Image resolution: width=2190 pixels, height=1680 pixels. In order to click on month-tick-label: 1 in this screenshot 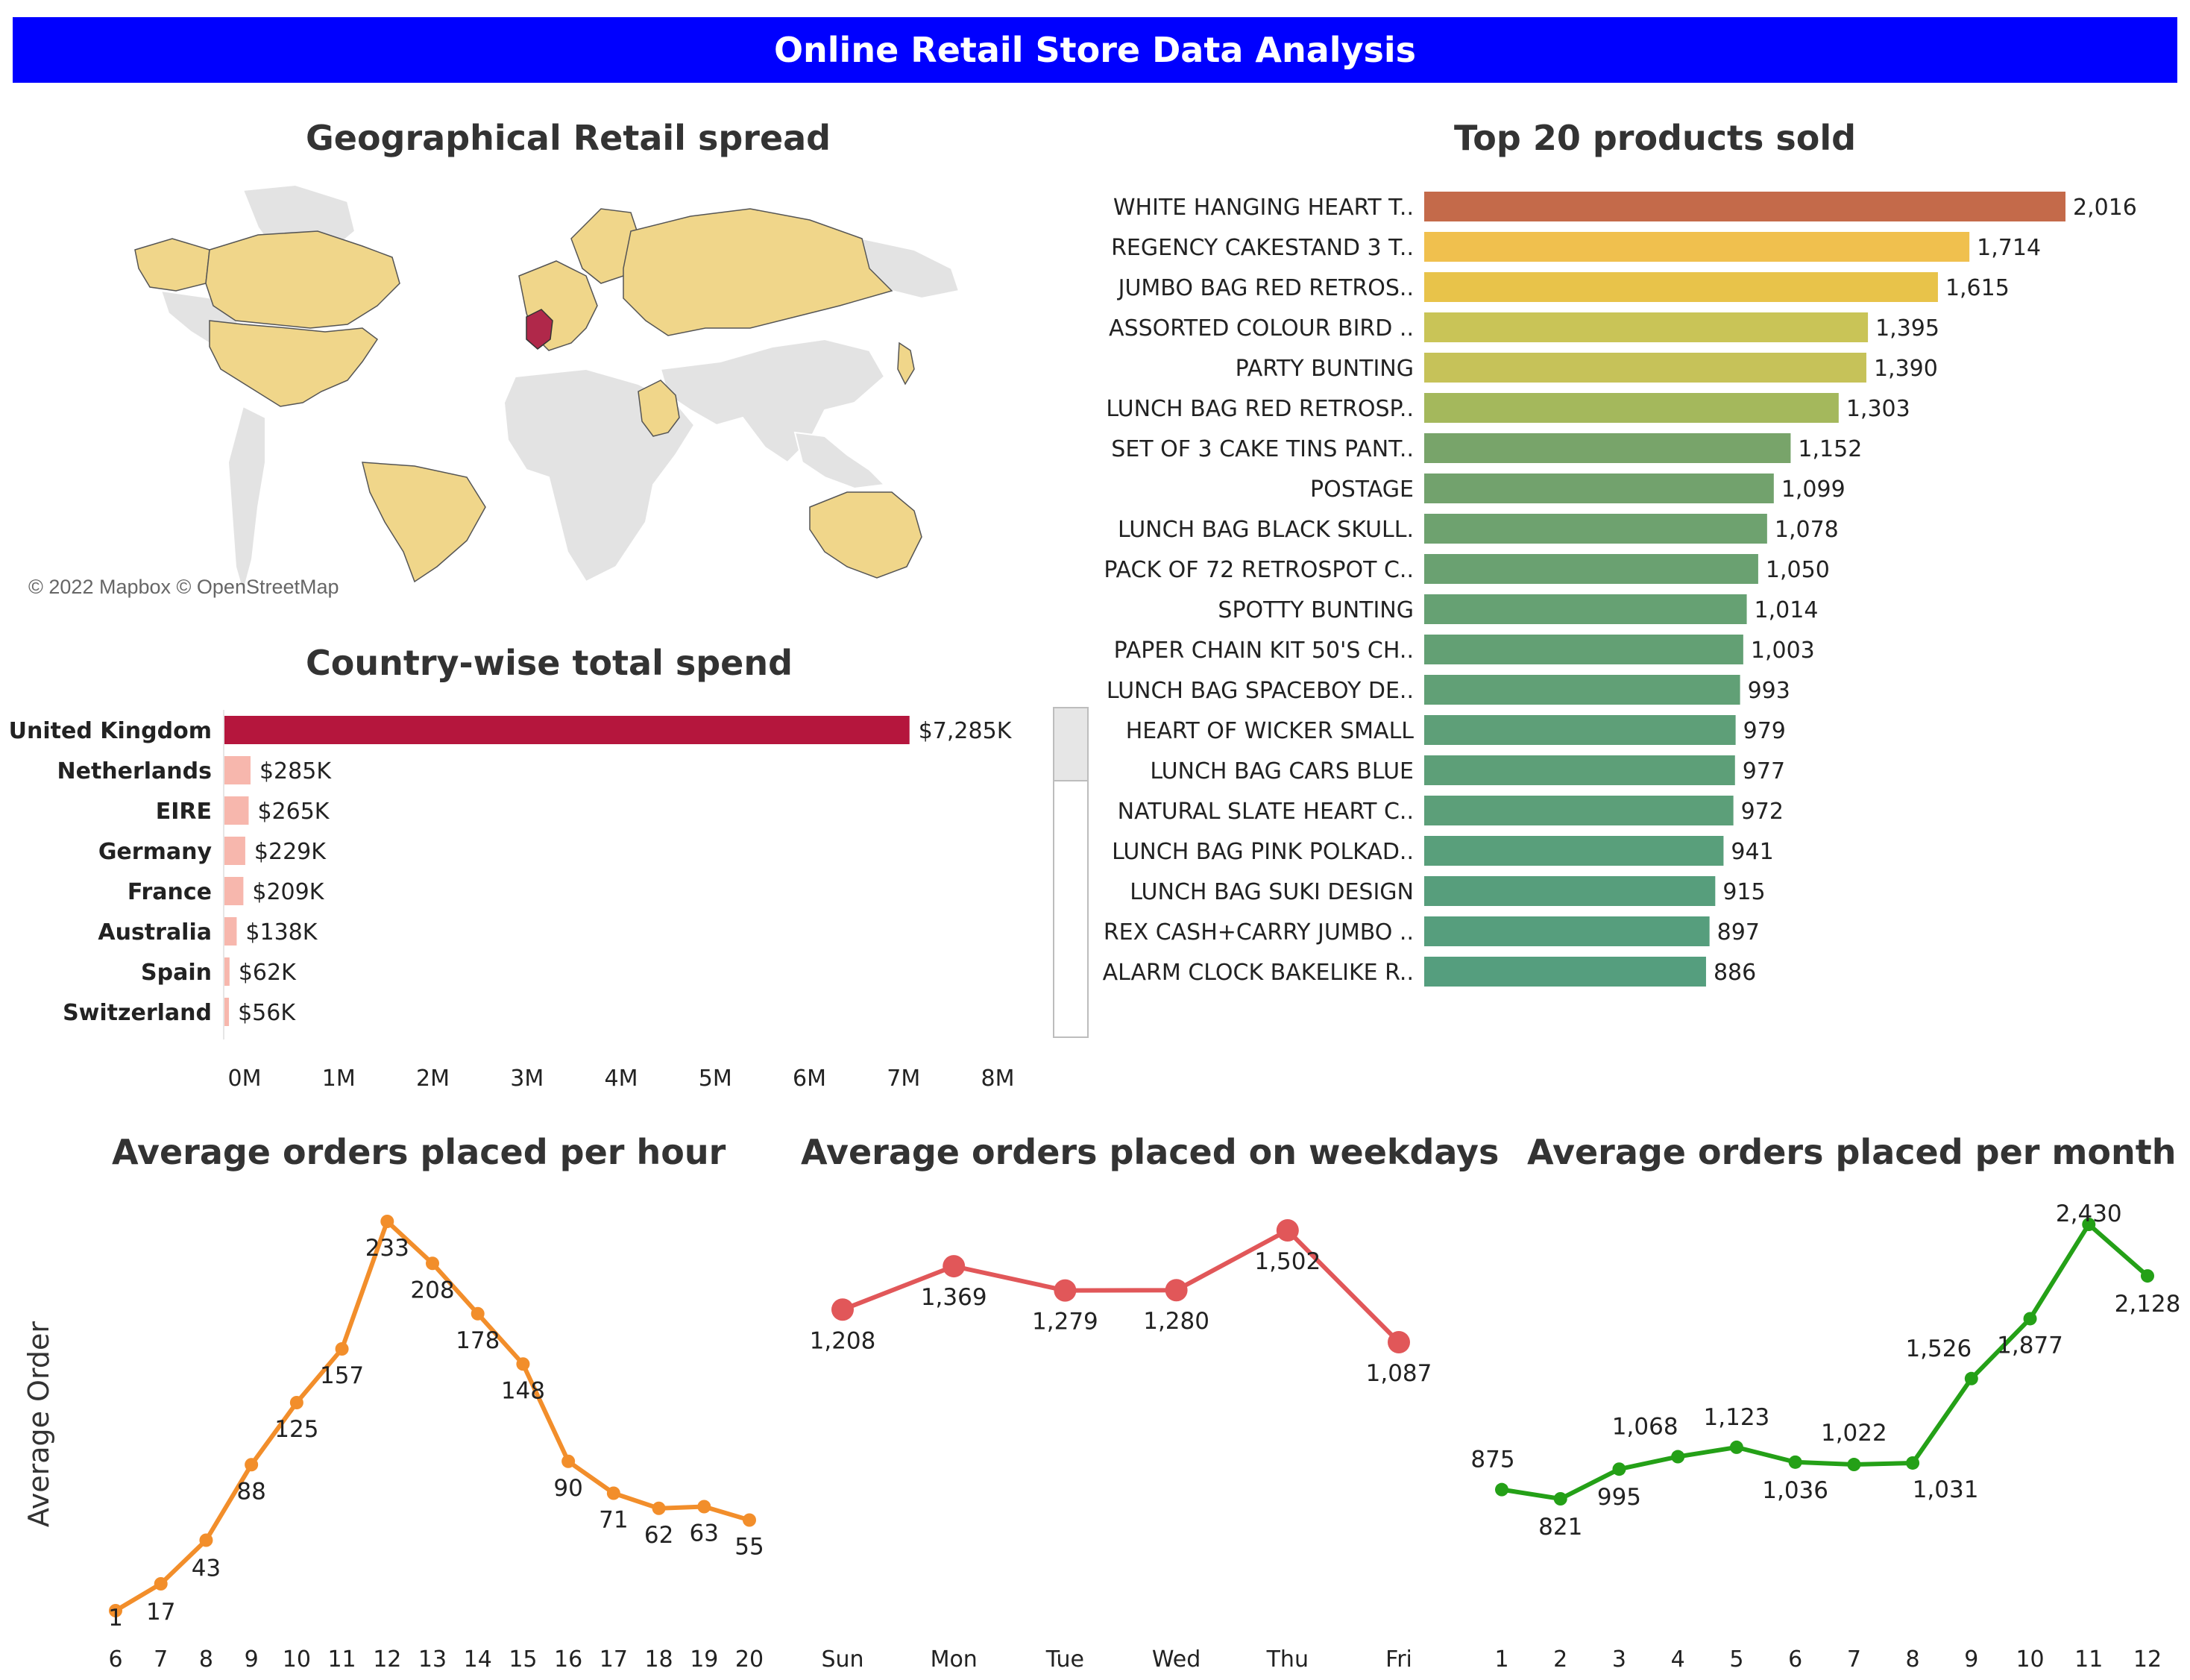, I will do `click(1501, 1659)`.